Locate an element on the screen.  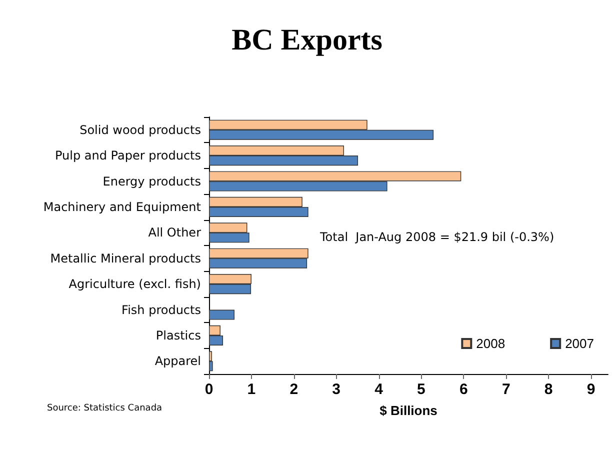
x-tick-label: 7 is located at coordinates (506, 389).